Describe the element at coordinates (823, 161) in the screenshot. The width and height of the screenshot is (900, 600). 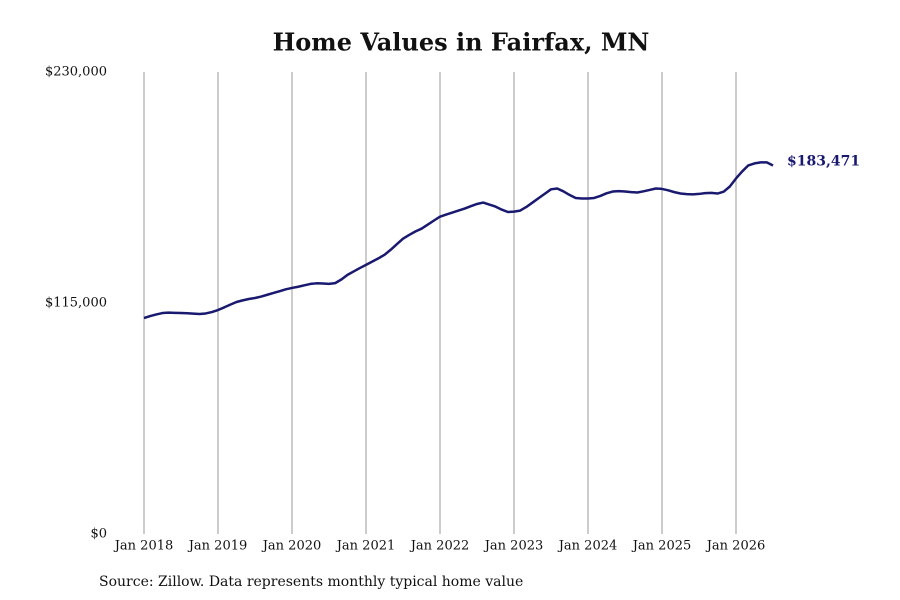
I see `value-label: $183,471` at that location.